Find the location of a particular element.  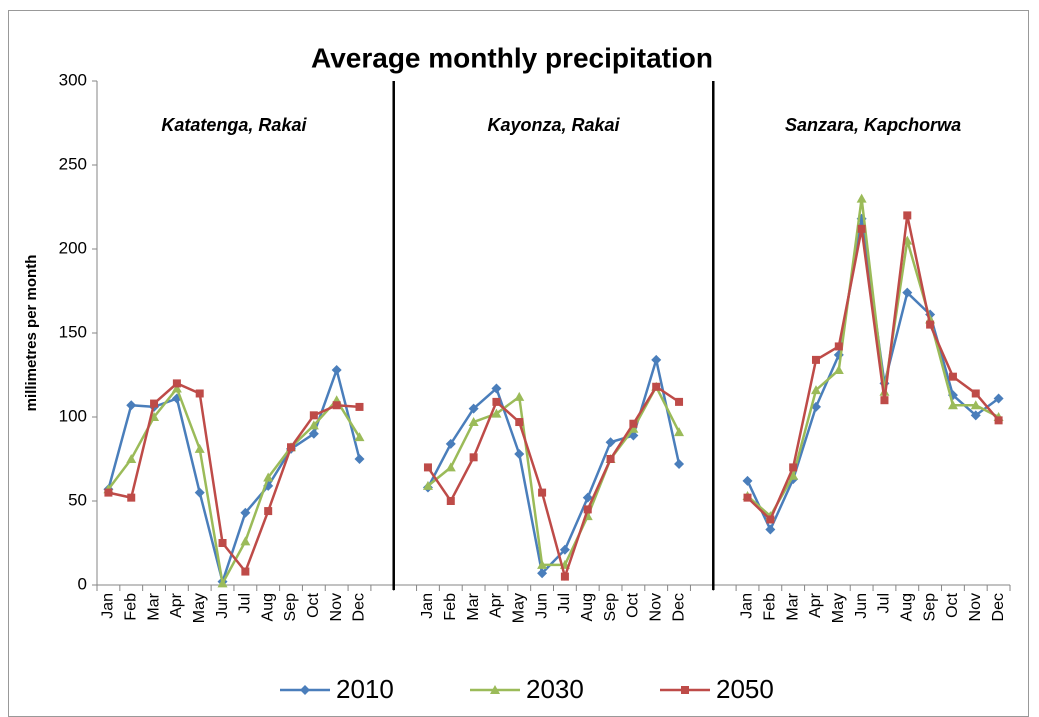

legend-item: 2030 is located at coordinates (527, 689).